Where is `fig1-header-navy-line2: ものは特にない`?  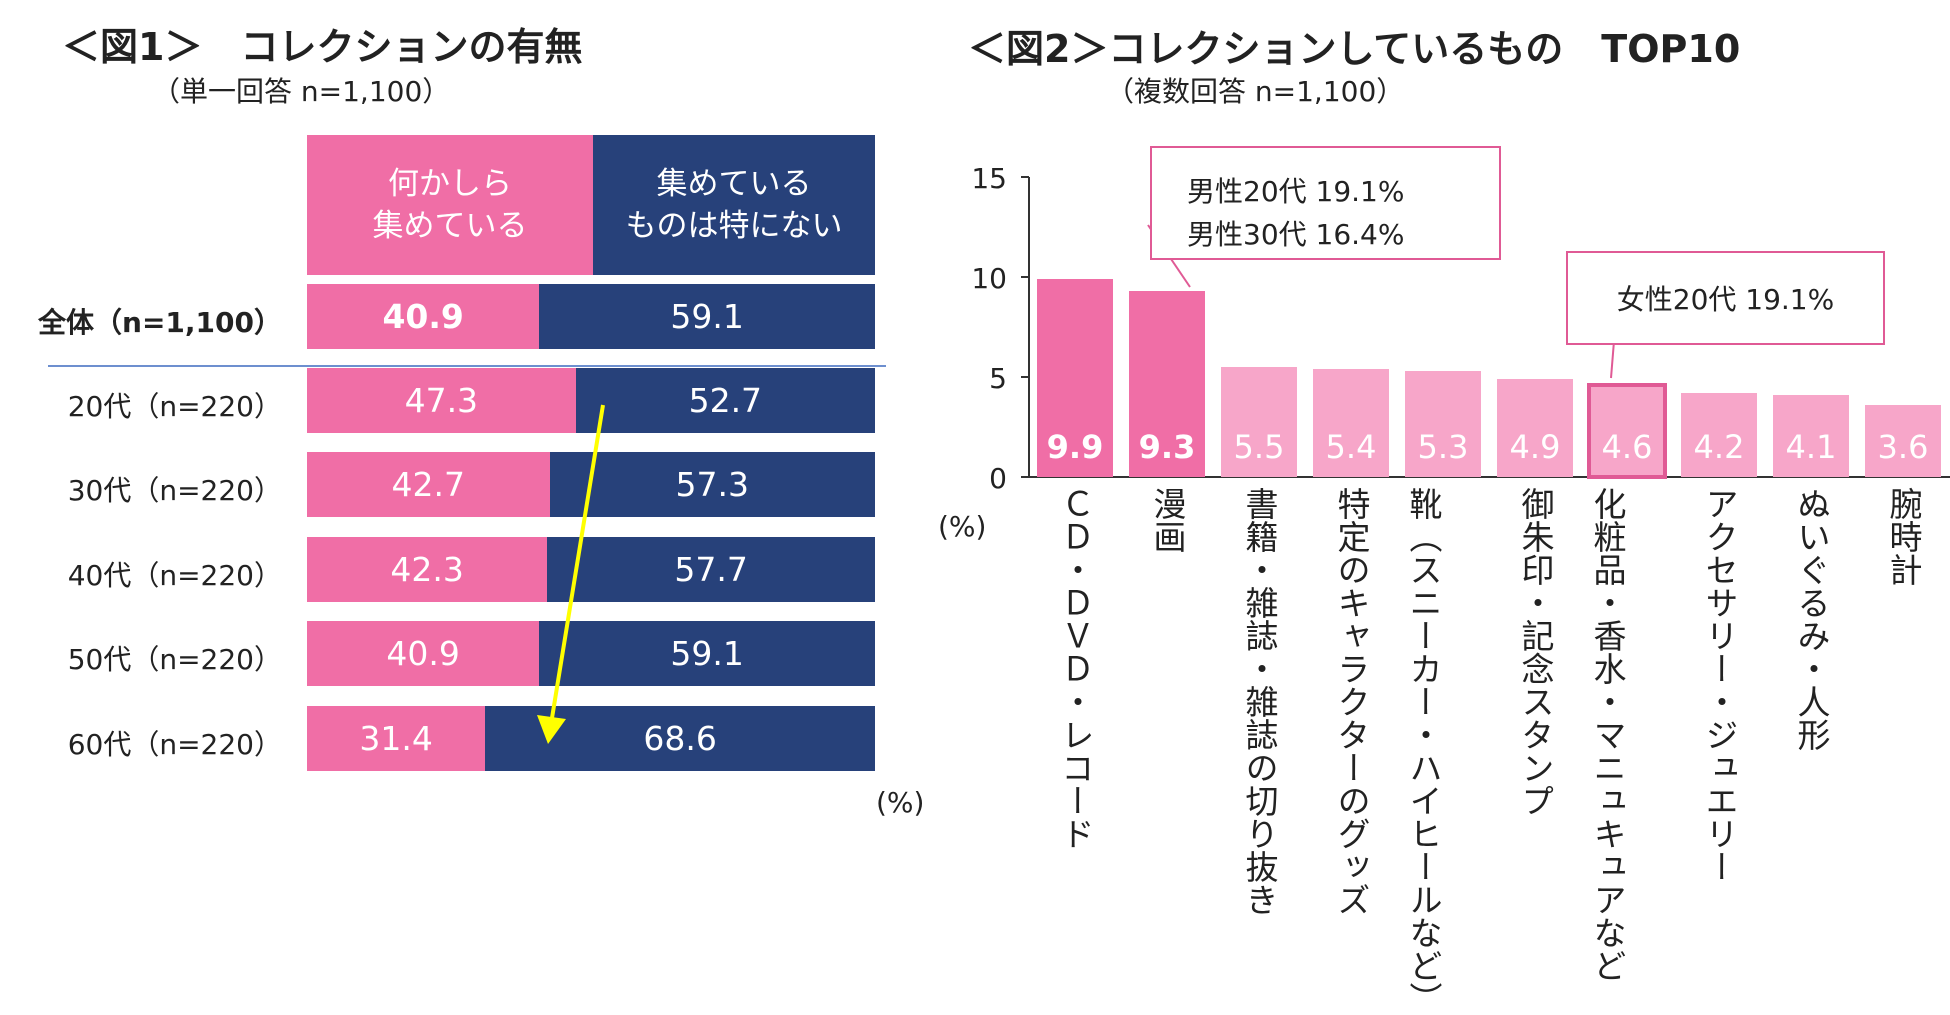
fig1-header-navy-line2: ものは特にない is located at coordinates (734, 226).